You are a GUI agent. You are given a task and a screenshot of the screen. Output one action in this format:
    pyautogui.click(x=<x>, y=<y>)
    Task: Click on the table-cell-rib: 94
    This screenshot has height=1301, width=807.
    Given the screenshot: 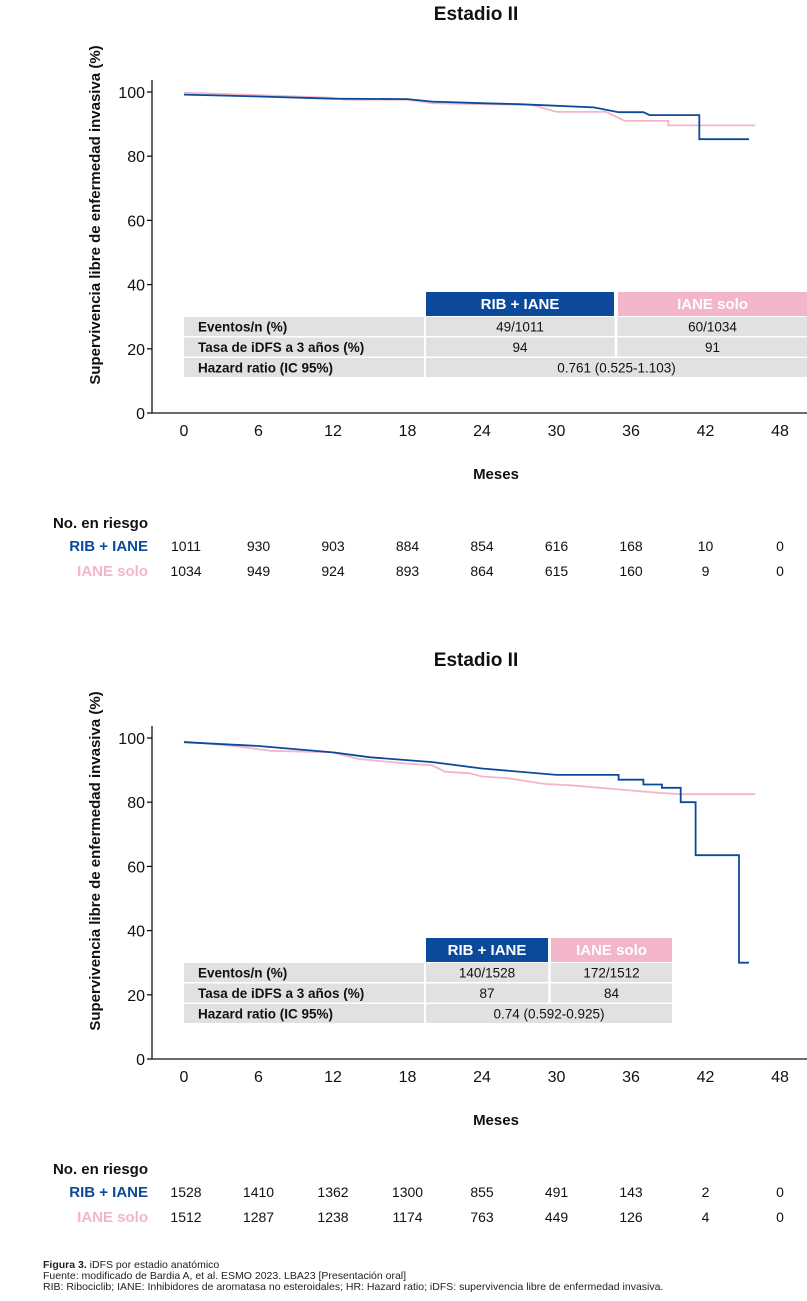 What is the action you would take?
    pyautogui.click(x=520, y=347)
    